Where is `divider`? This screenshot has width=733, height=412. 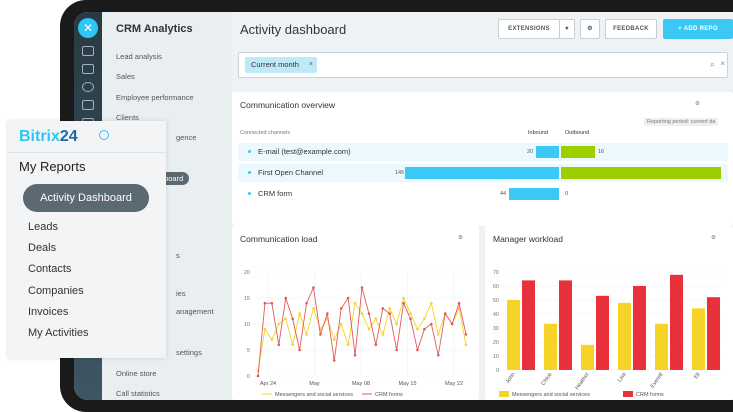
divider is located at coordinates (87, 152).